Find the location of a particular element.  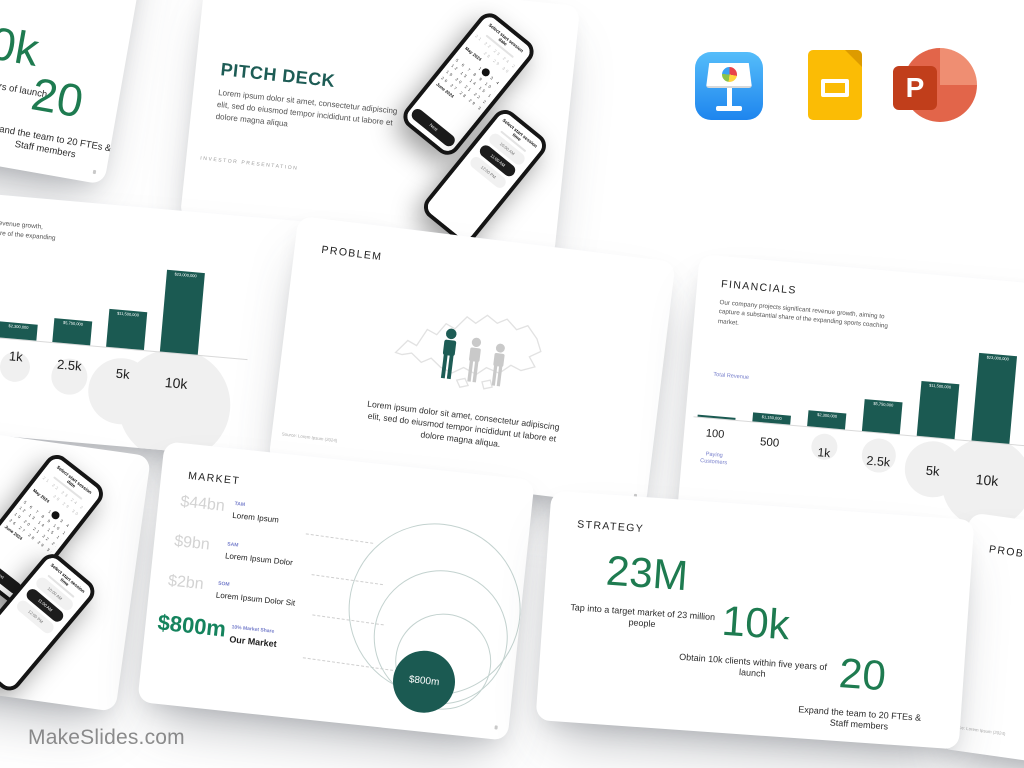

keynote-base is located at coordinates (729, 108).